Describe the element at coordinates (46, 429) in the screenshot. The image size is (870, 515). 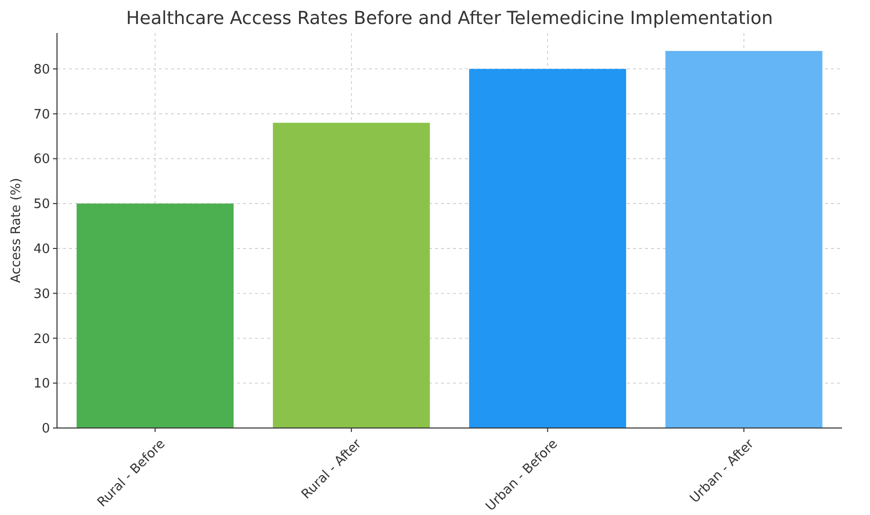
I see `y-tick-label: 0` at that location.